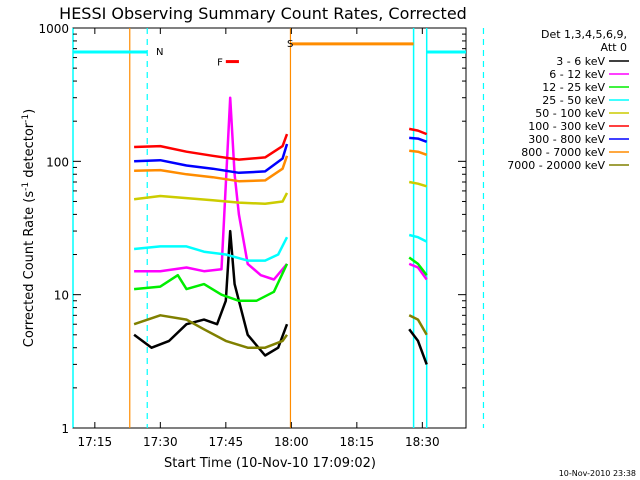 Image resolution: width=640 pixels, height=480 pixels. I want to click on y-tick-label-2: 100, so click(57, 162).